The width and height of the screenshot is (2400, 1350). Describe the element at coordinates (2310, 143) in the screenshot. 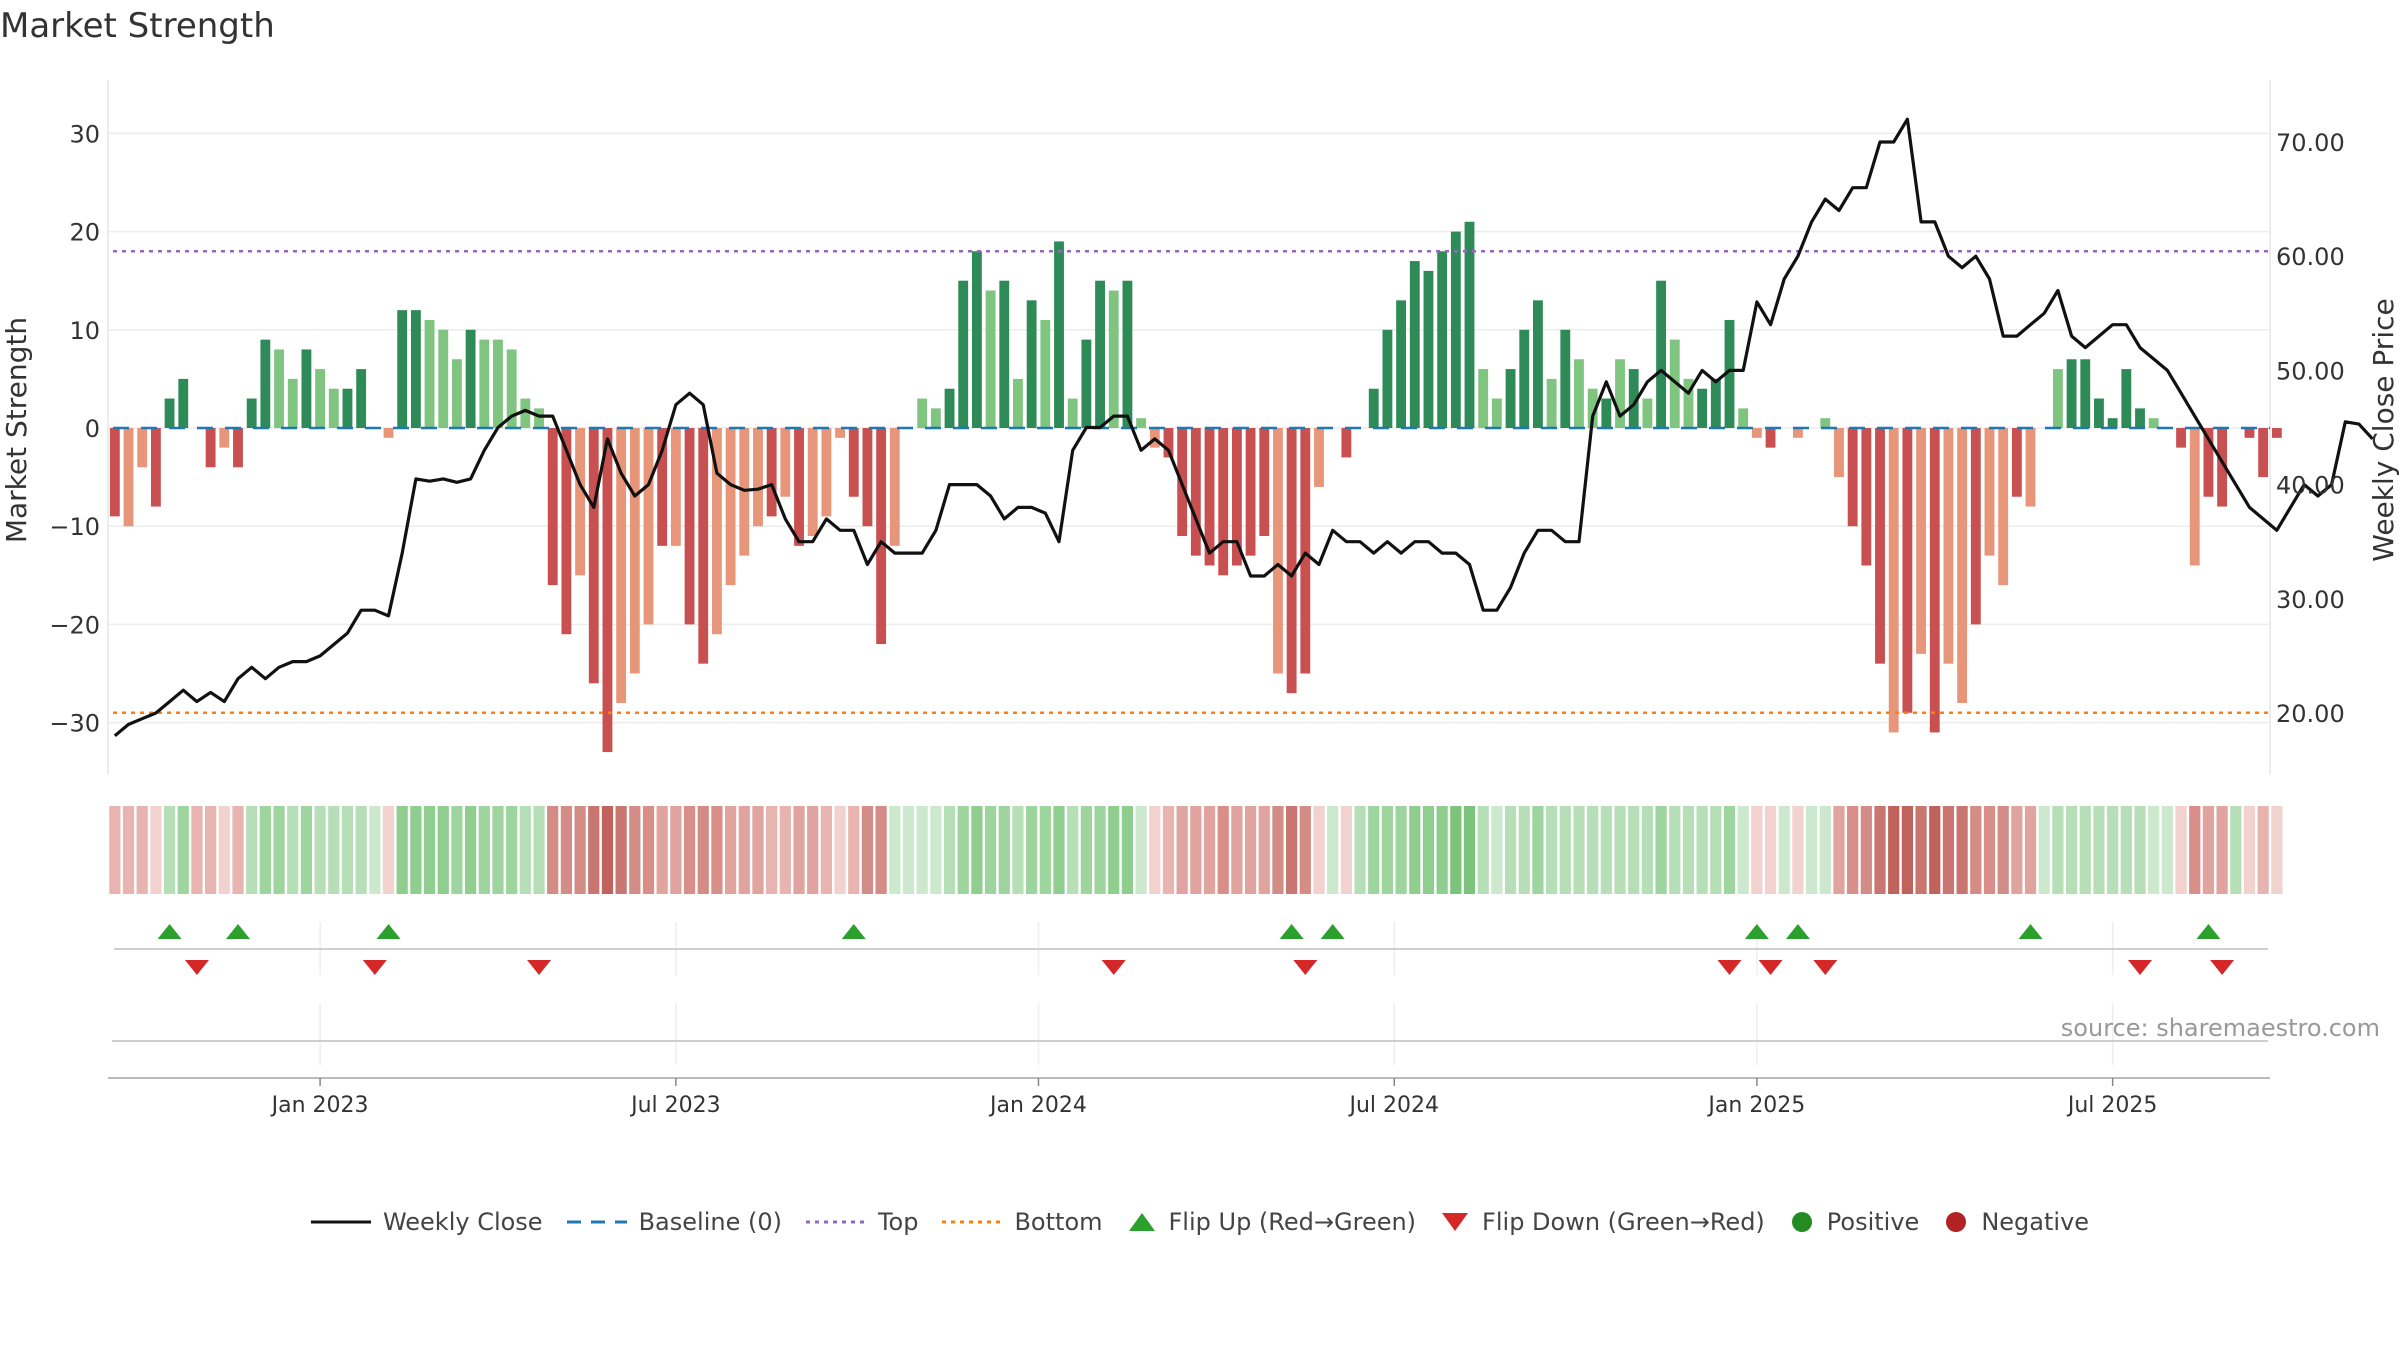

I see `y2-tick-label: 70.00` at that location.